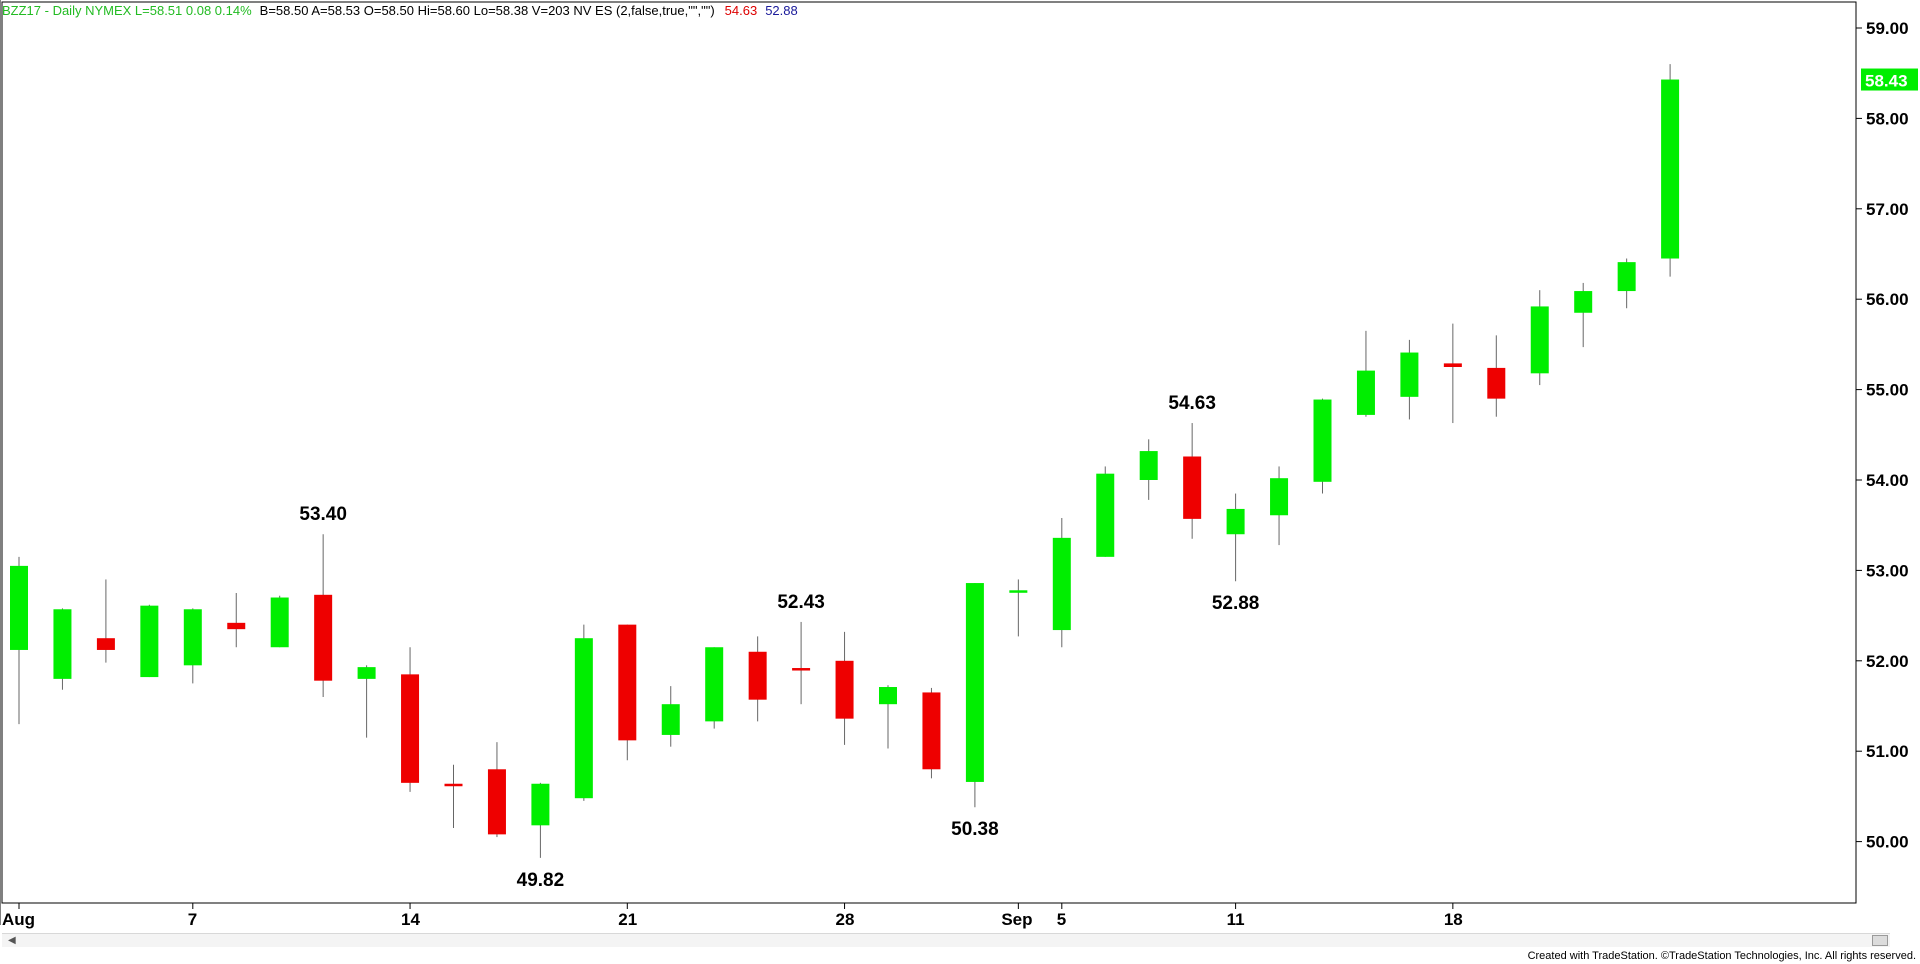 This screenshot has height=964, width=1920. Describe the element at coordinates (410, 919) in the screenshot. I see `x-tick-label: 14` at that location.